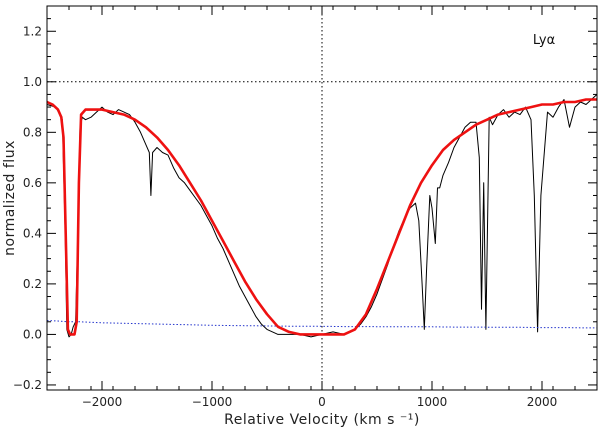 The height and width of the screenshot is (432, 600). I want to click on x-tick-label: 1000, so click(432, 402).